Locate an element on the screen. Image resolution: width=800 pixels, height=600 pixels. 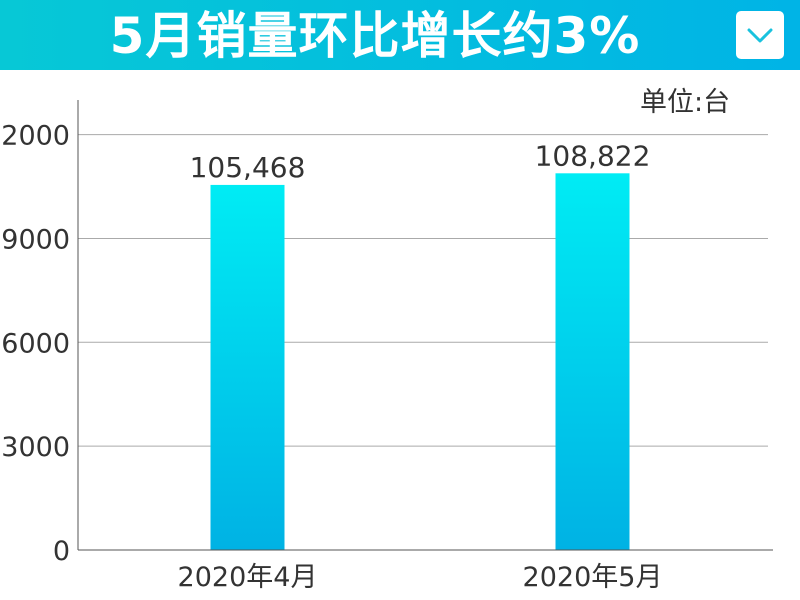
page-title: 5月销量环比增长约3% is located at coordinates (375, 36).